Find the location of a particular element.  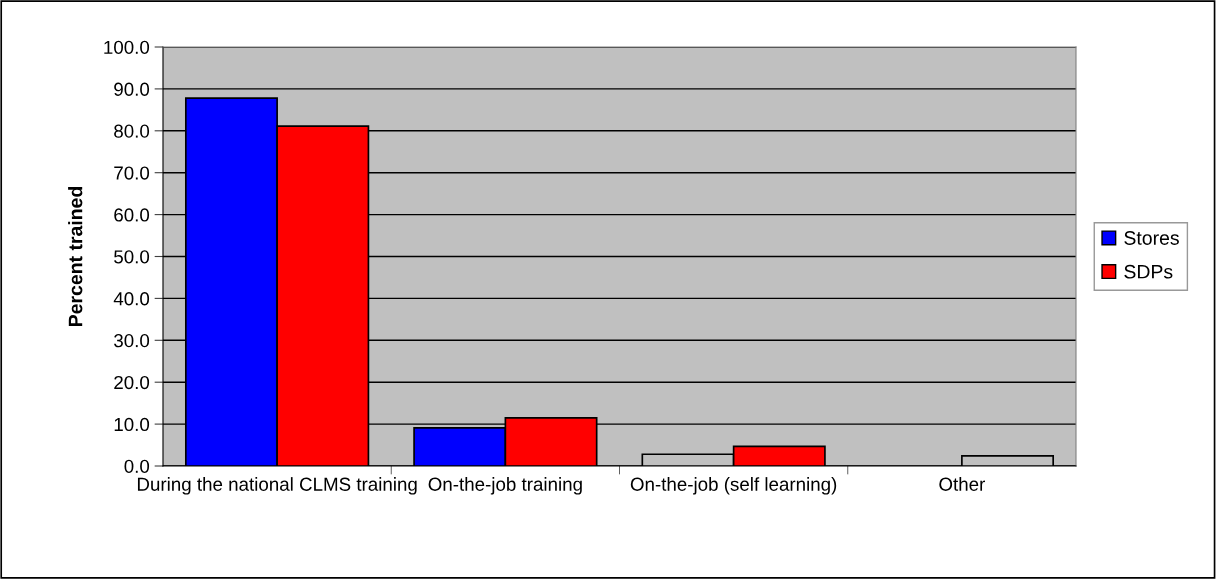

y-tick-label: 10.0 is located at coordinates (132, 424).